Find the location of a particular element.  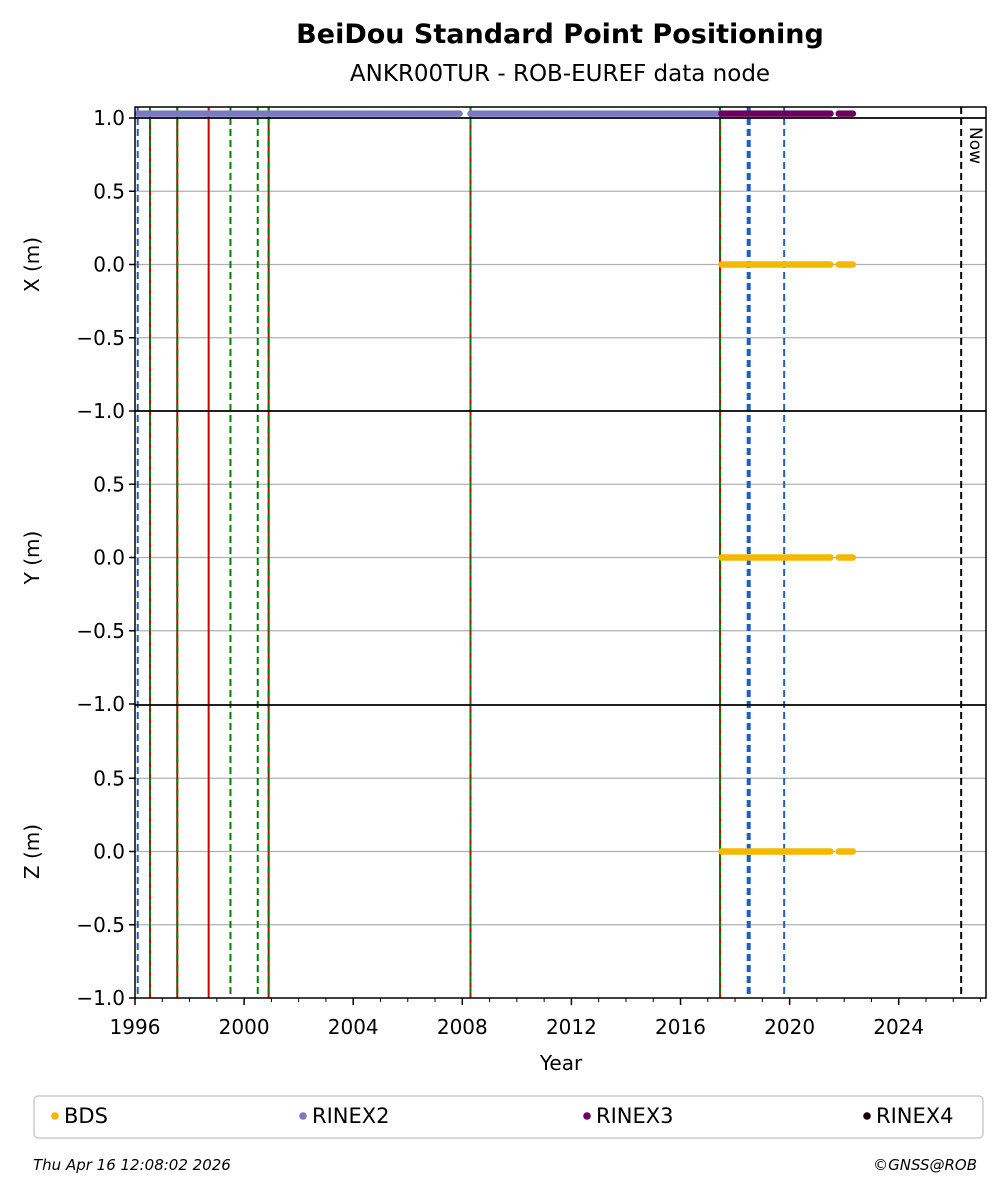

legend-item-rinex2: RINEX2 is located at coordinates (344, 1116).